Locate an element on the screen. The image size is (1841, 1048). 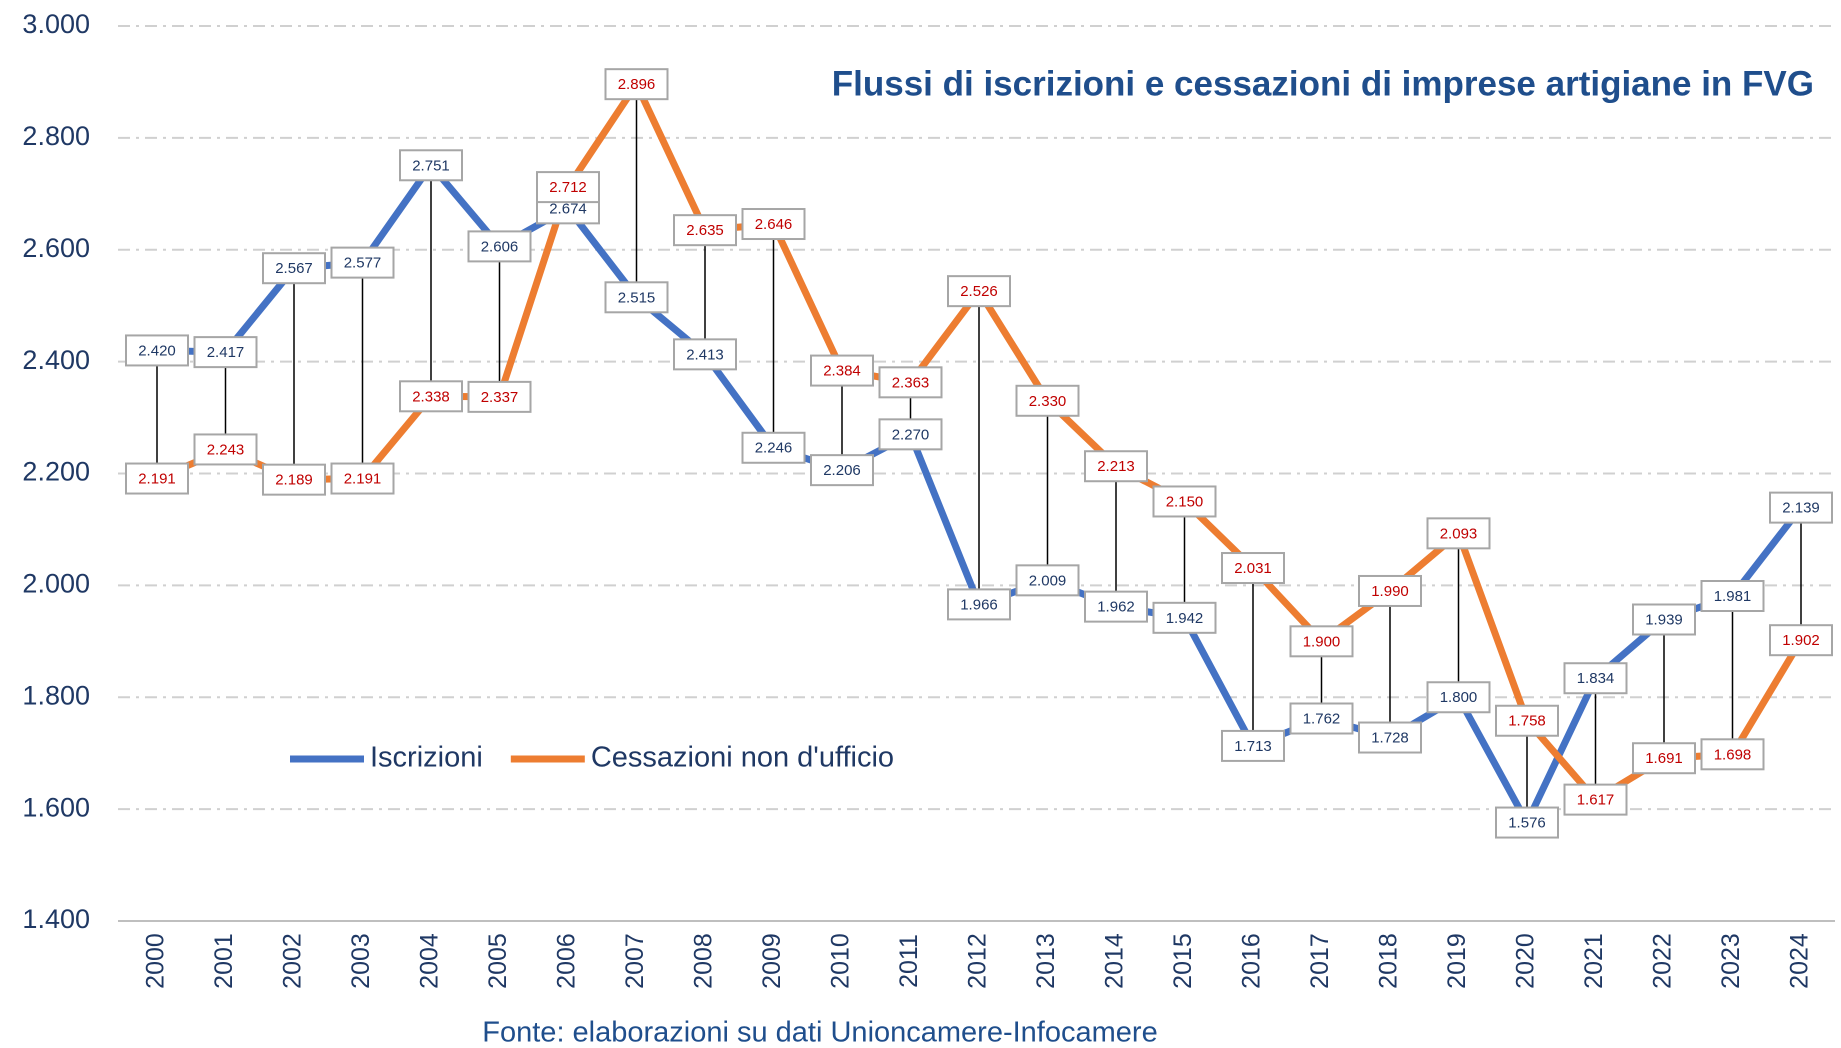
data-label-text: 2.330 is located at coordinates (1048, 401).